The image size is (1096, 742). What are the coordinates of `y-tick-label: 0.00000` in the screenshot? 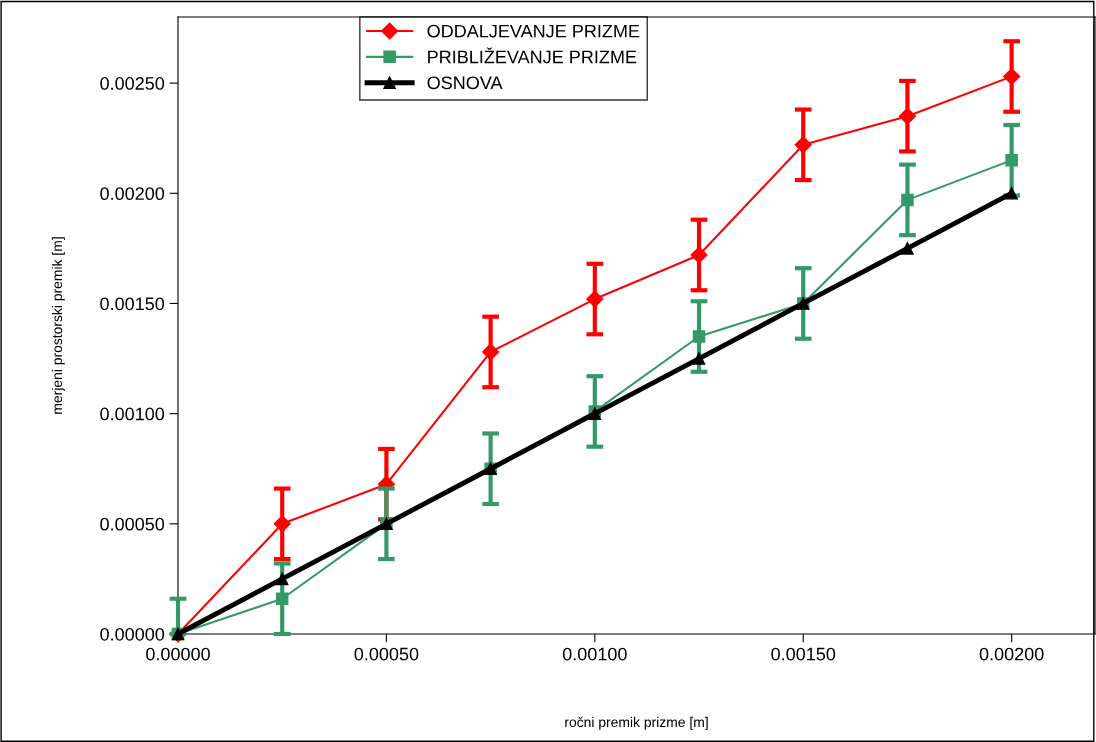 It's located at (132, 634).